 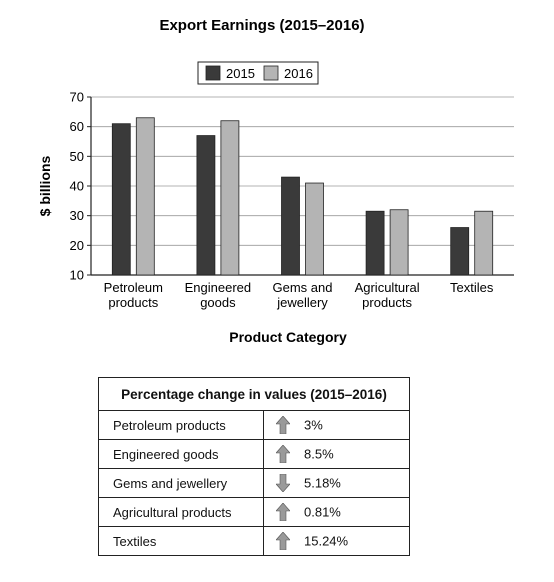 I want to click on table-header-row: Percentage change in values (2015–2016), so click(x=254, y=394).